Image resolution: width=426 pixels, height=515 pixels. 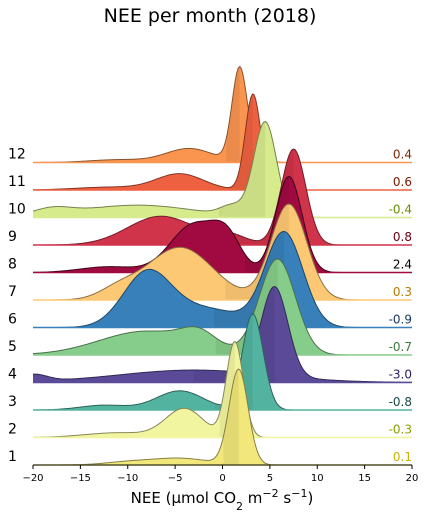 What do you see at coordinates (12, 292) in the screenshot?
I see `row-label-month-7: 7` at bounding box center [12, 292].